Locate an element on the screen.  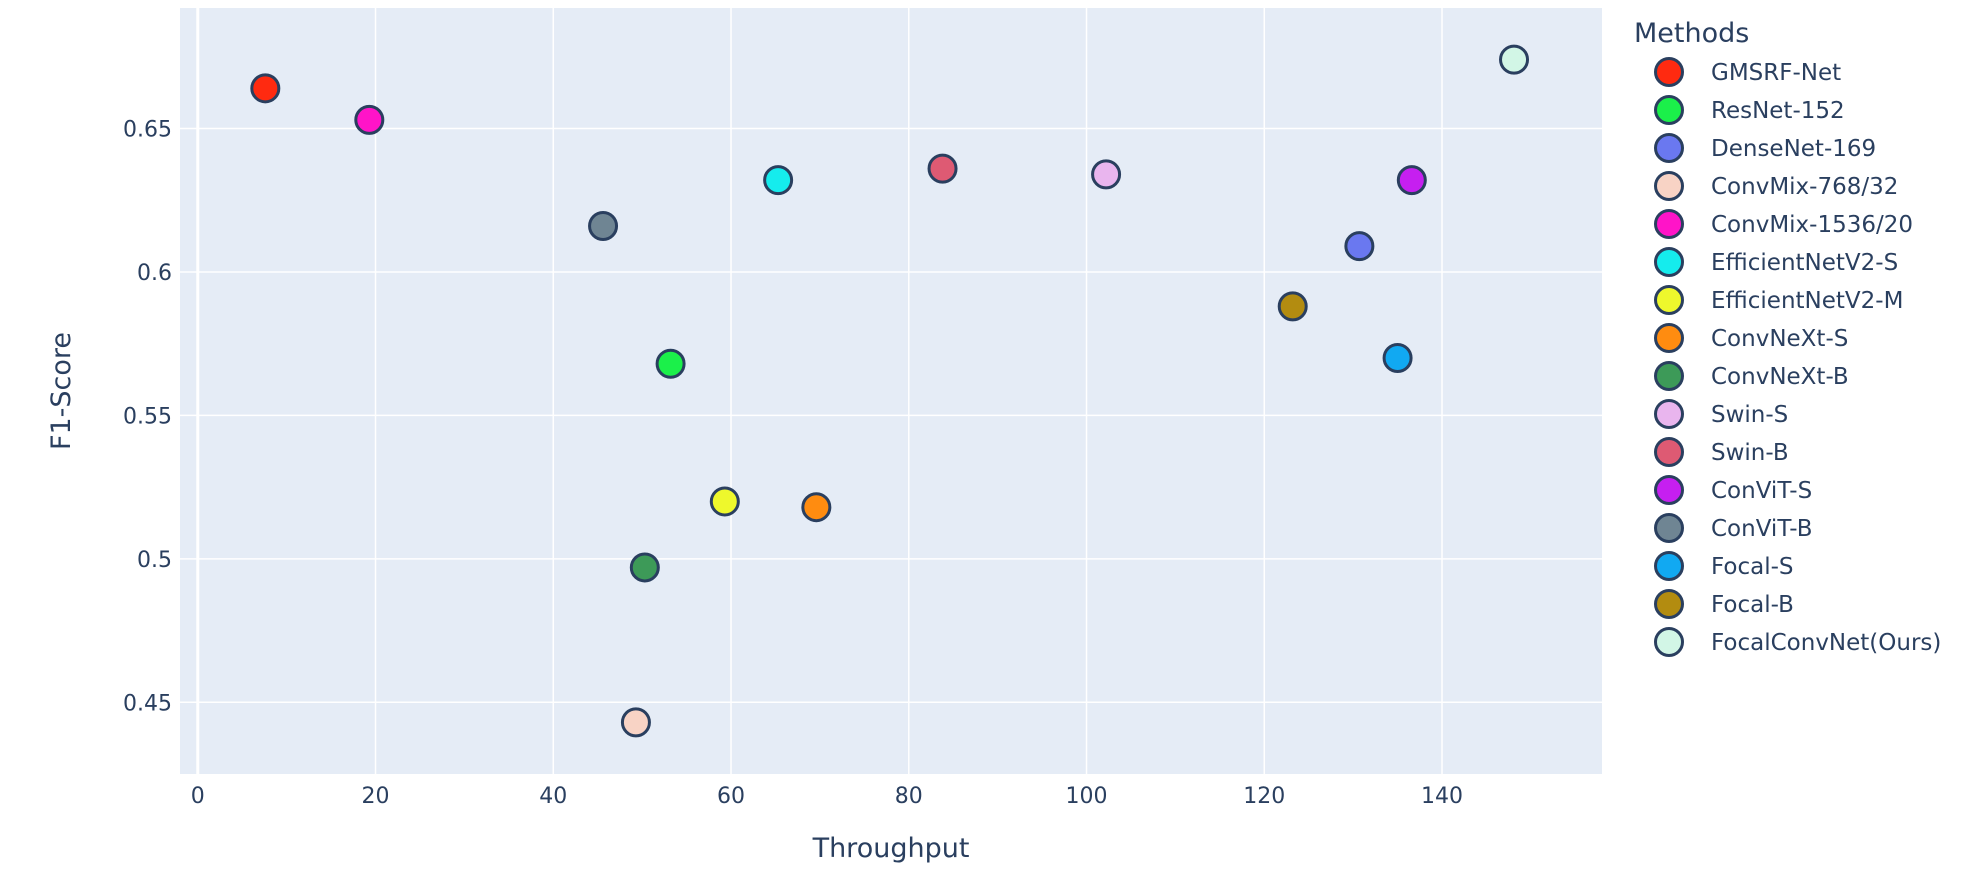
y-tick-label: 0.55 is located at coordinates (147, 416).